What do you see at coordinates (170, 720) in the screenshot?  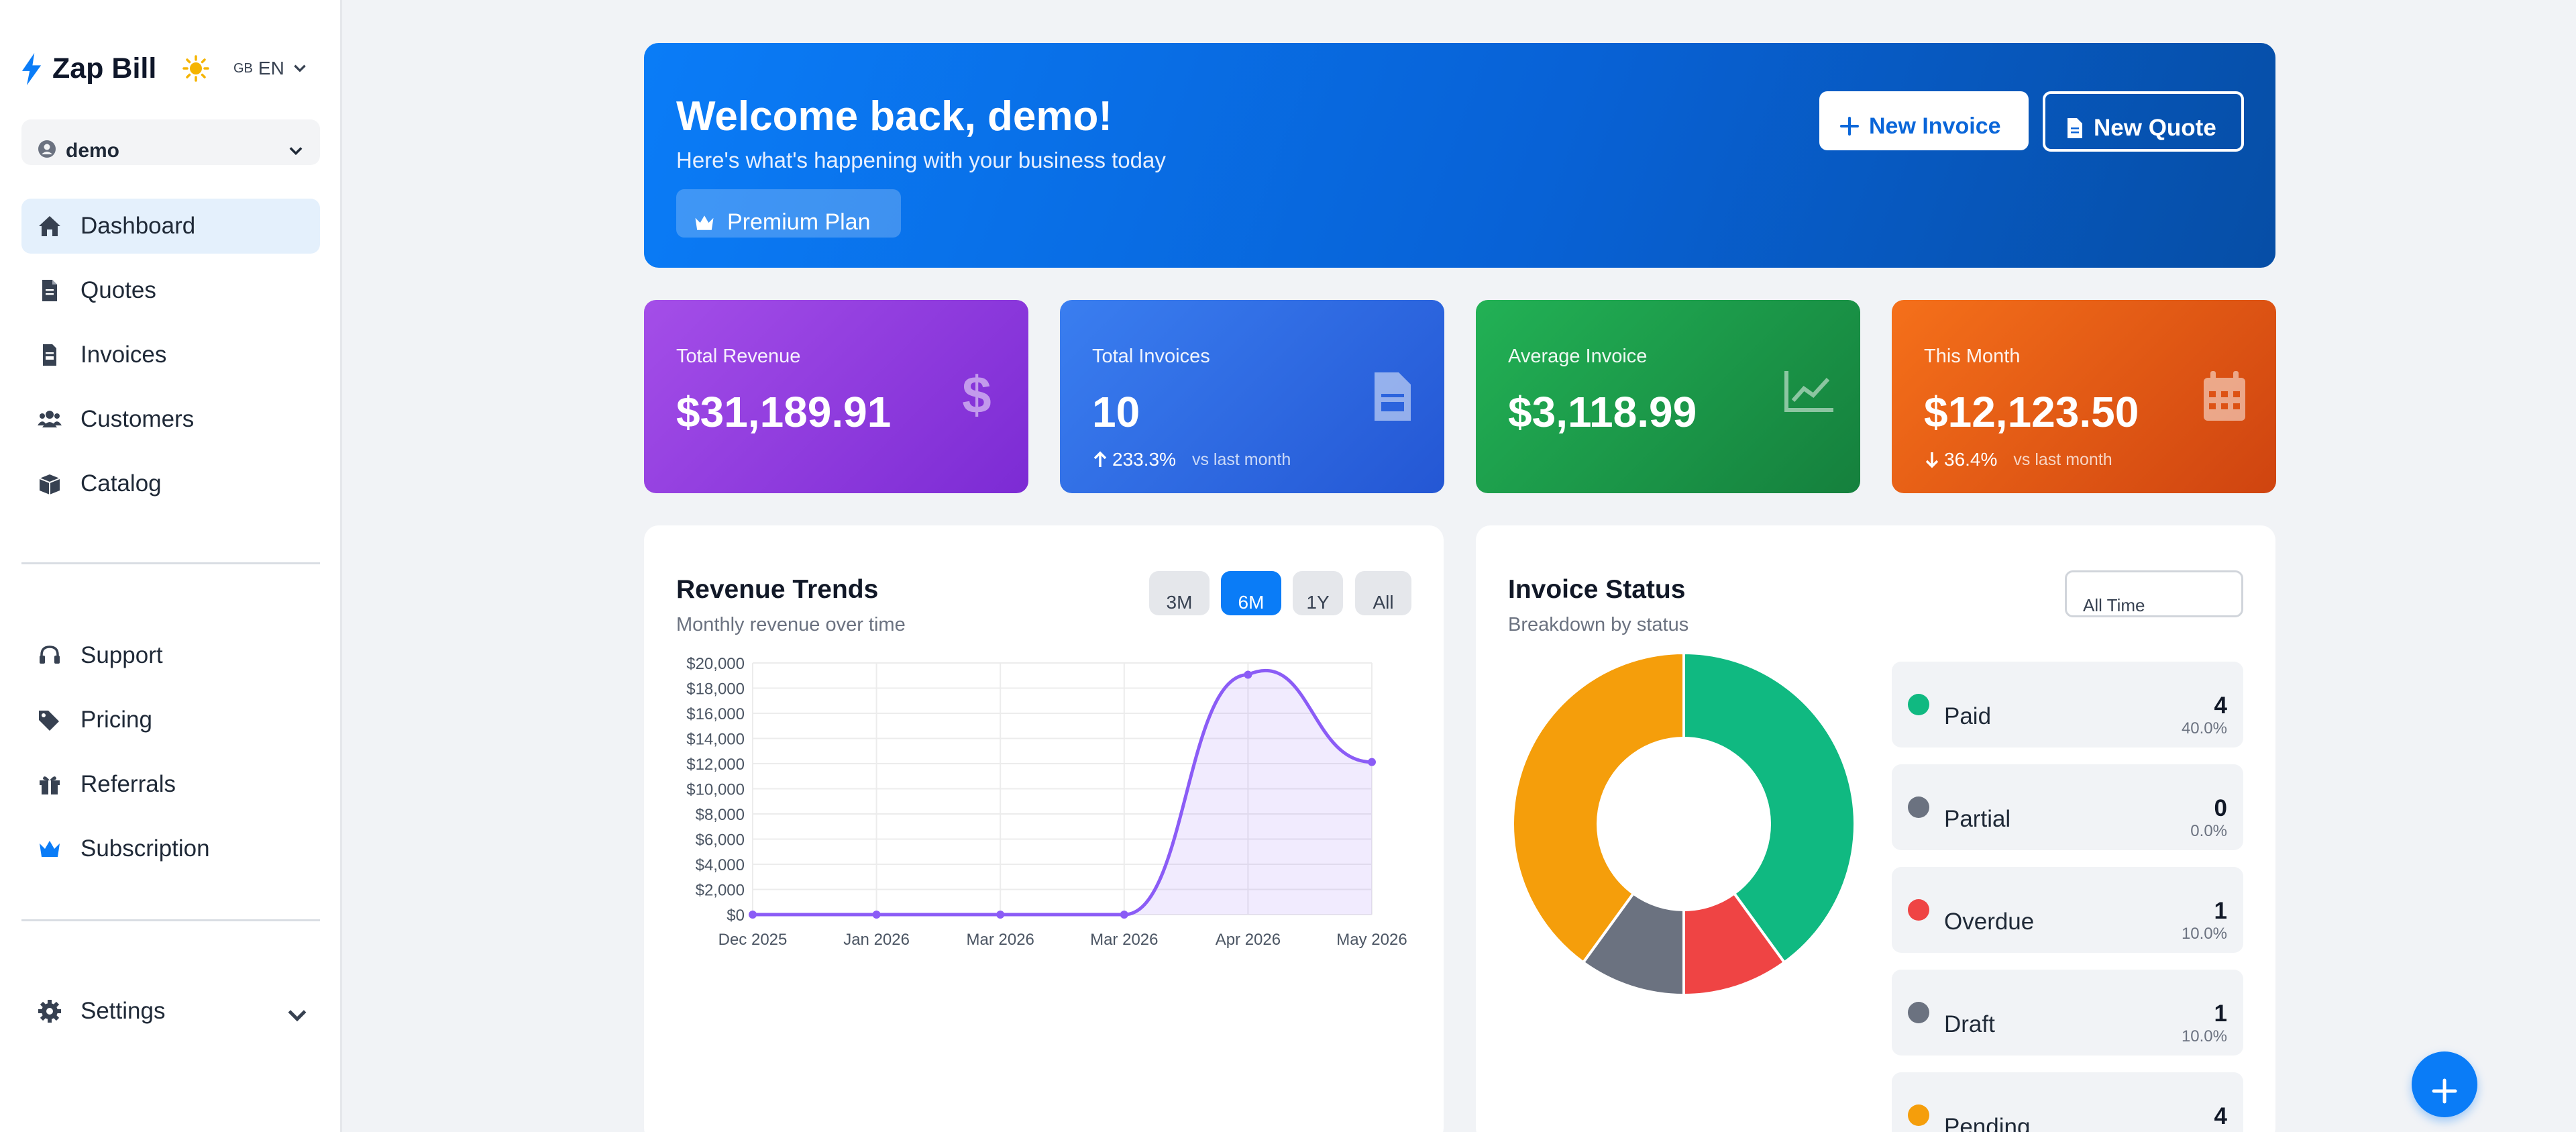 I see `sidebar-item-pricing: Pricing` at bounding box center [170, 720].